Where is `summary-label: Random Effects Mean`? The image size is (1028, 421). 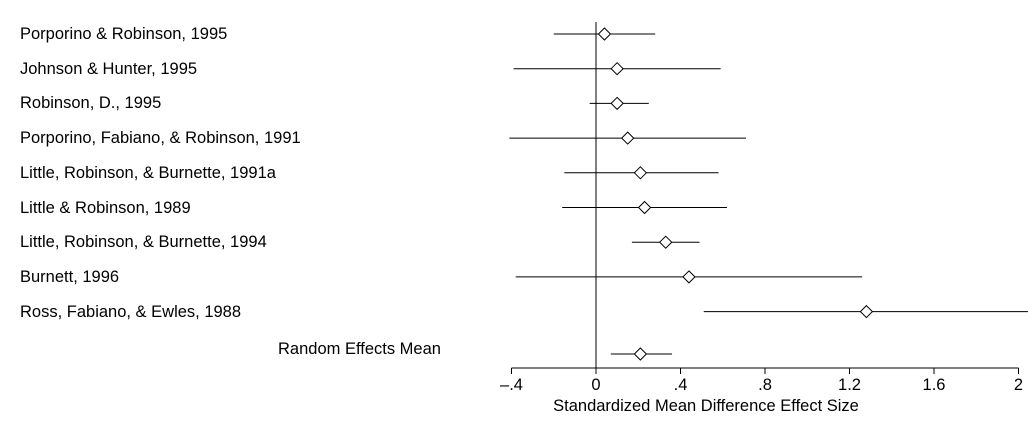
summary-label: Random Effects Mean is located at coordinates (359, 349).